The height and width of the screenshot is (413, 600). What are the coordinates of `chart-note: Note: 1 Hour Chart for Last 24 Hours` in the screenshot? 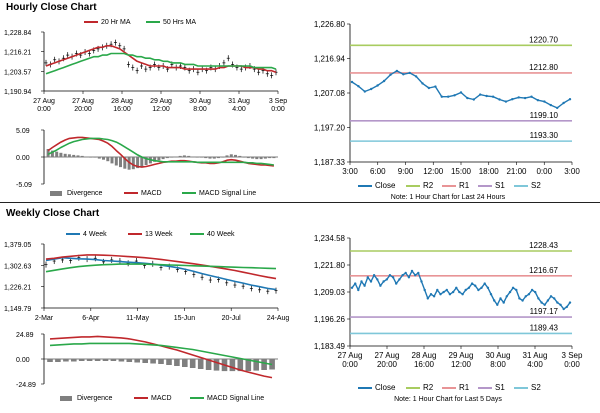 It's located at (448, 197).